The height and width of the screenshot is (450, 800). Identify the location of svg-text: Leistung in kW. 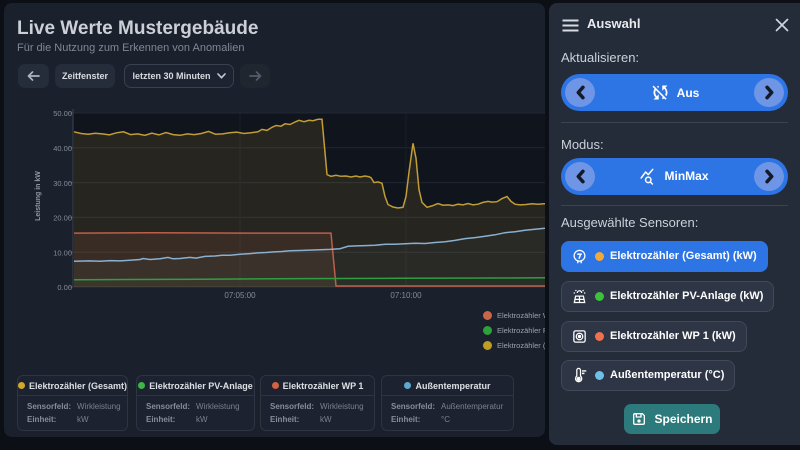
(38, 196).